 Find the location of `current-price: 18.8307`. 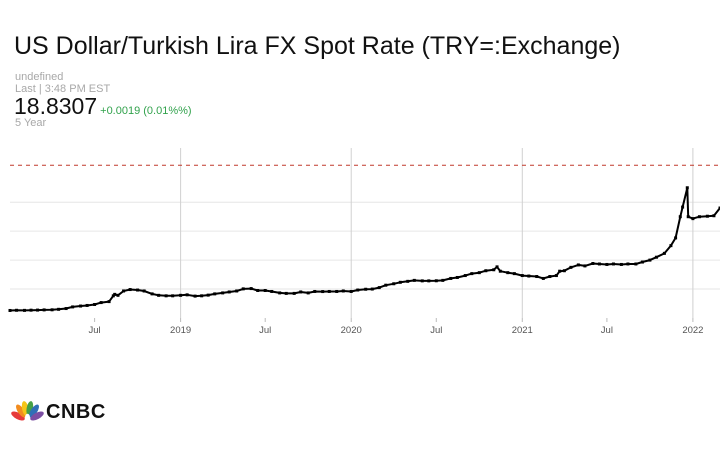

current-price: 18.8307 is located at coordinates (56, 106).